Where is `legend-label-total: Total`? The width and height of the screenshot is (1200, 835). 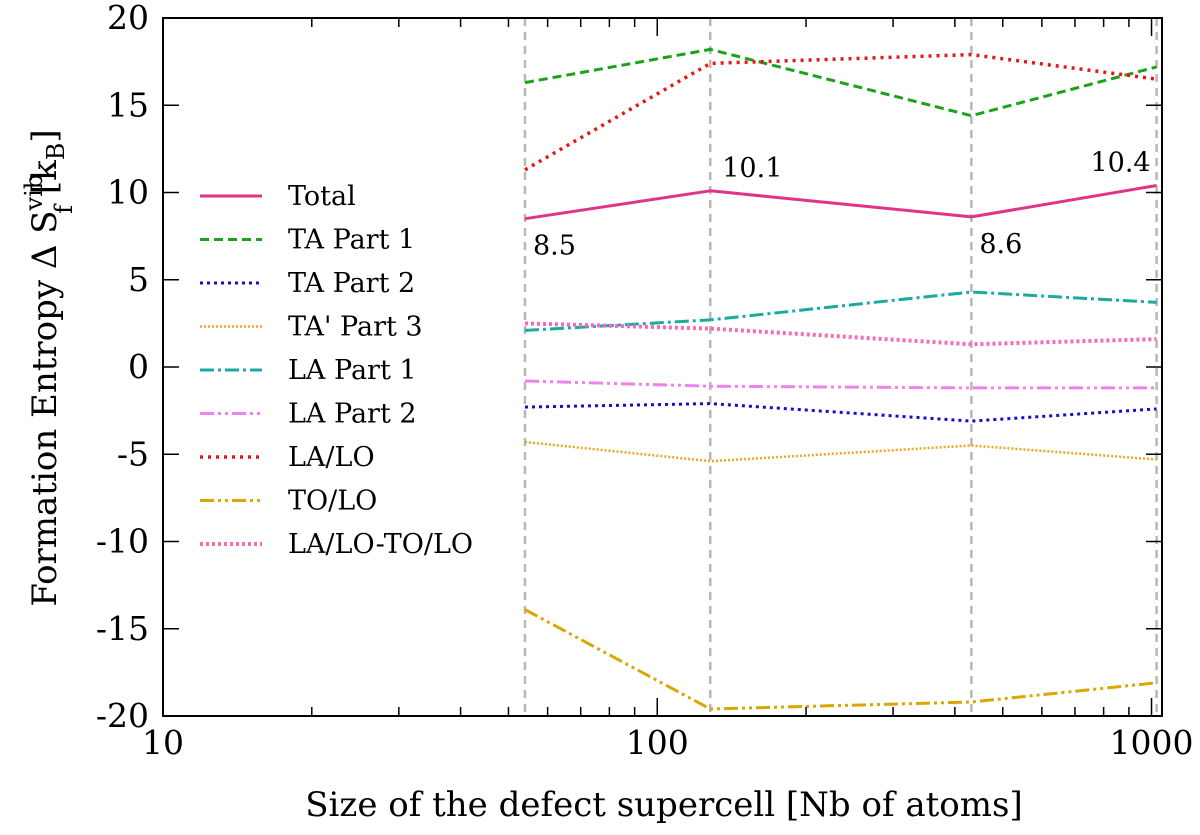 legend-label-total: Total is located at coordinates (322, 196).